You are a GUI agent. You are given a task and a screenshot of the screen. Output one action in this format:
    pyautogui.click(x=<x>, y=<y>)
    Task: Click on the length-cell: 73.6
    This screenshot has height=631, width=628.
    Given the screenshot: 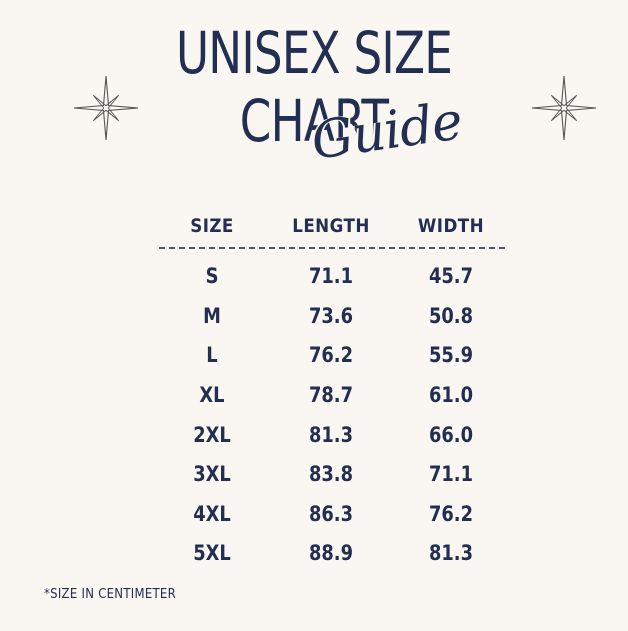 What is the action you would take?
    pyautogui.click(x=331, y=316)
    